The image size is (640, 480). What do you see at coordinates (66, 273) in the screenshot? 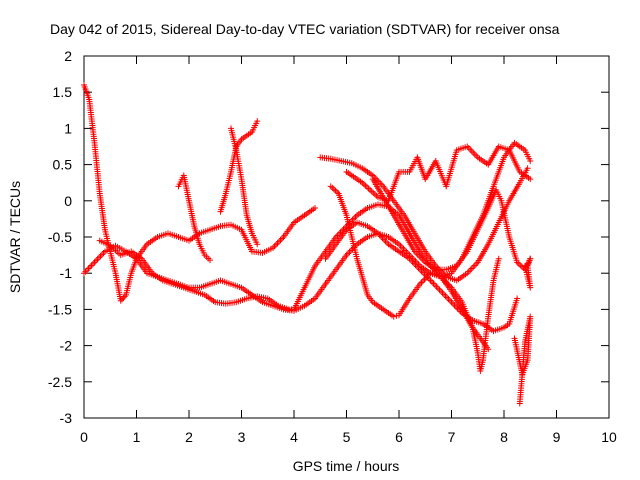
I see `y-tick-label: -1` at bounding box center [66, 273].